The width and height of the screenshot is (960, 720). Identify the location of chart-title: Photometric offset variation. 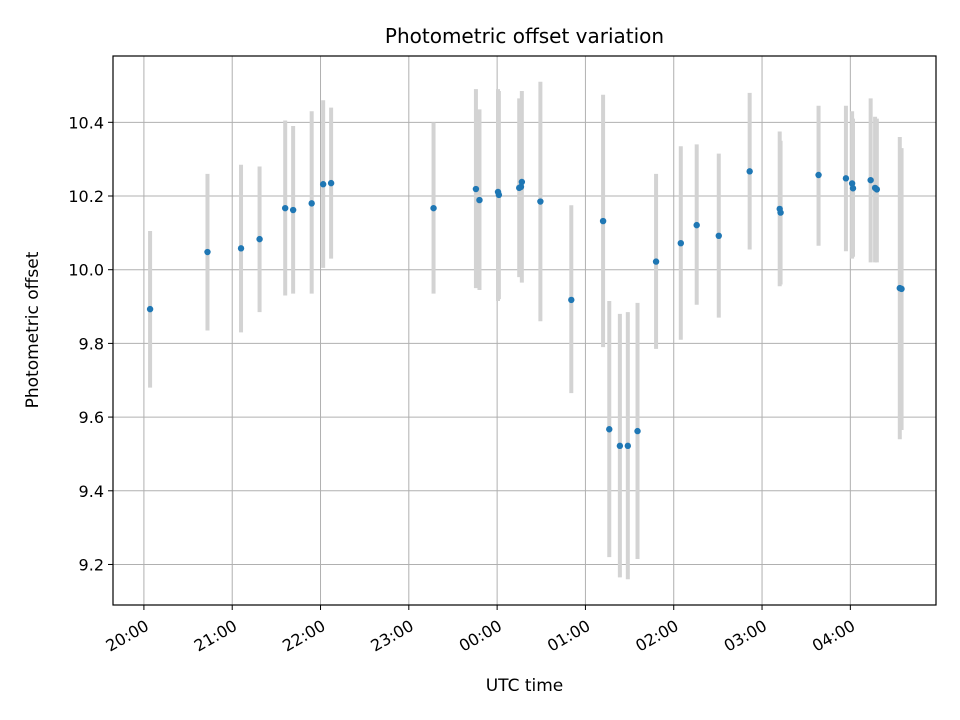
(524, 36).